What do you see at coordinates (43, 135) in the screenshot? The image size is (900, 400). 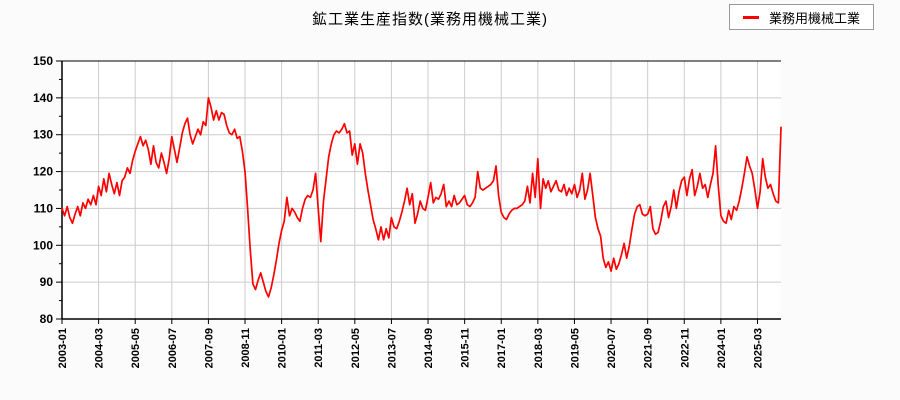 I see `y-tick-label: 130` at bounding box center [43, 135].